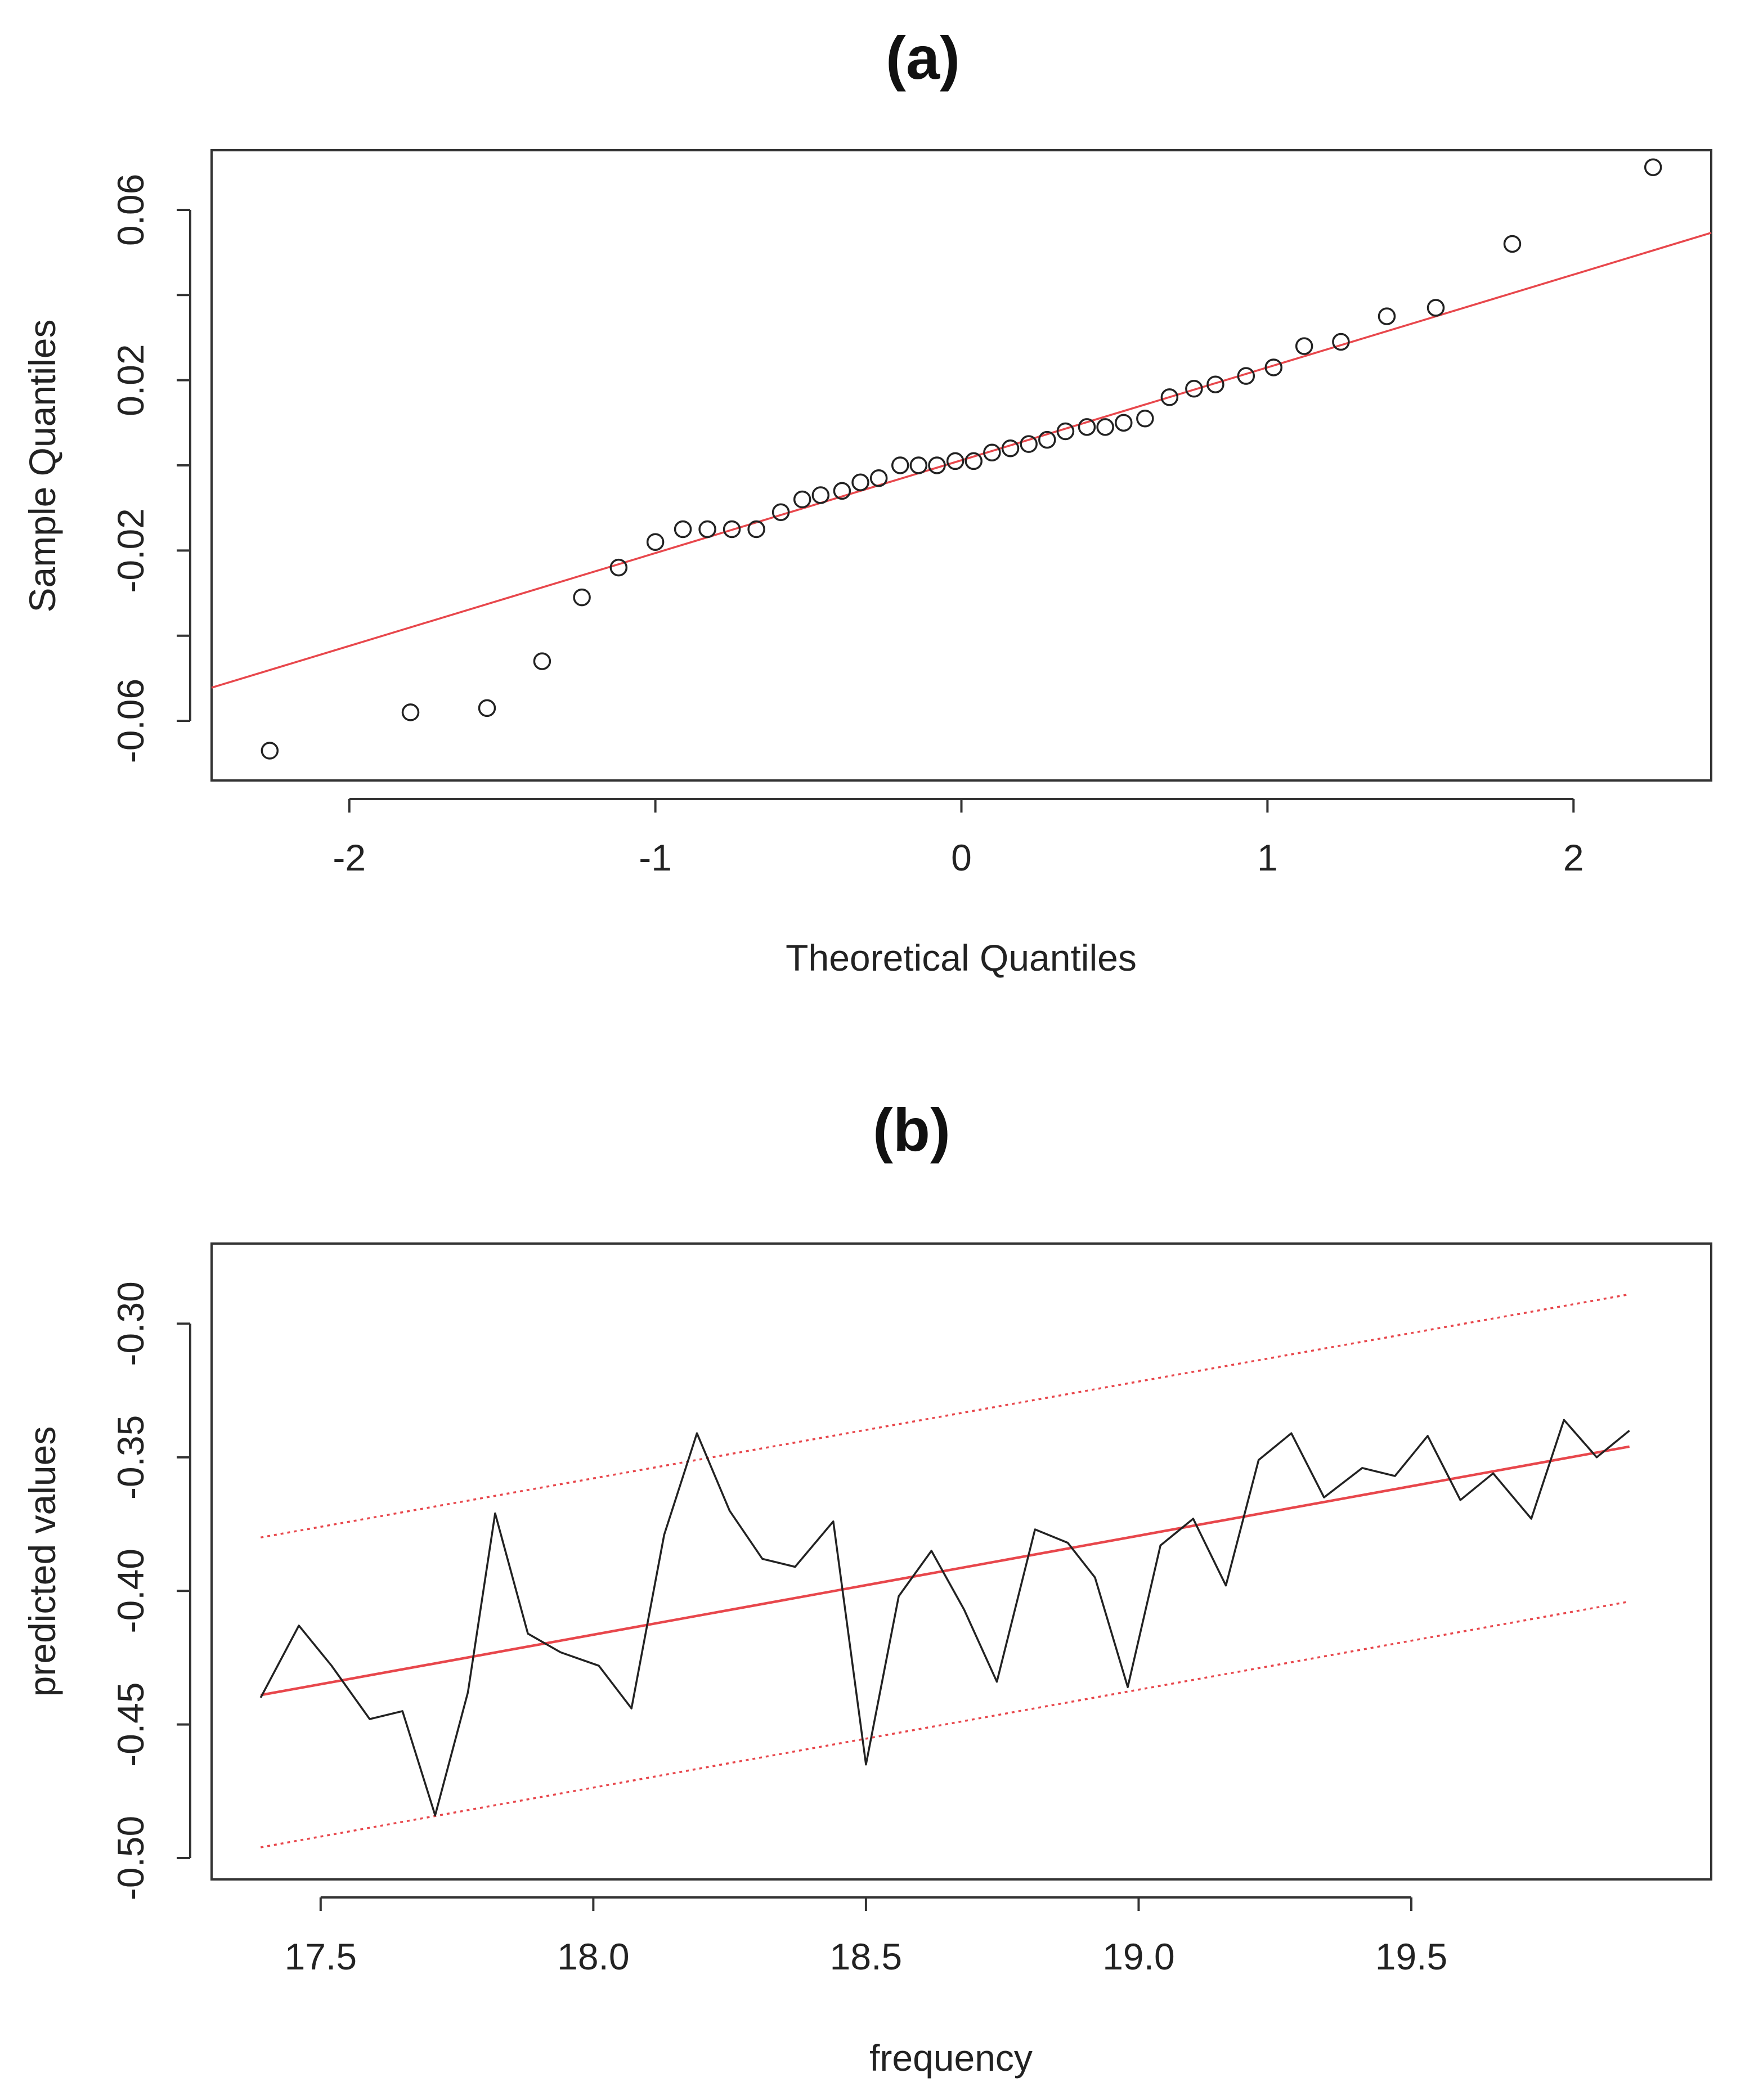  I want to click on panel-b-y-tick-label: -0.40, so click(131, 1591).